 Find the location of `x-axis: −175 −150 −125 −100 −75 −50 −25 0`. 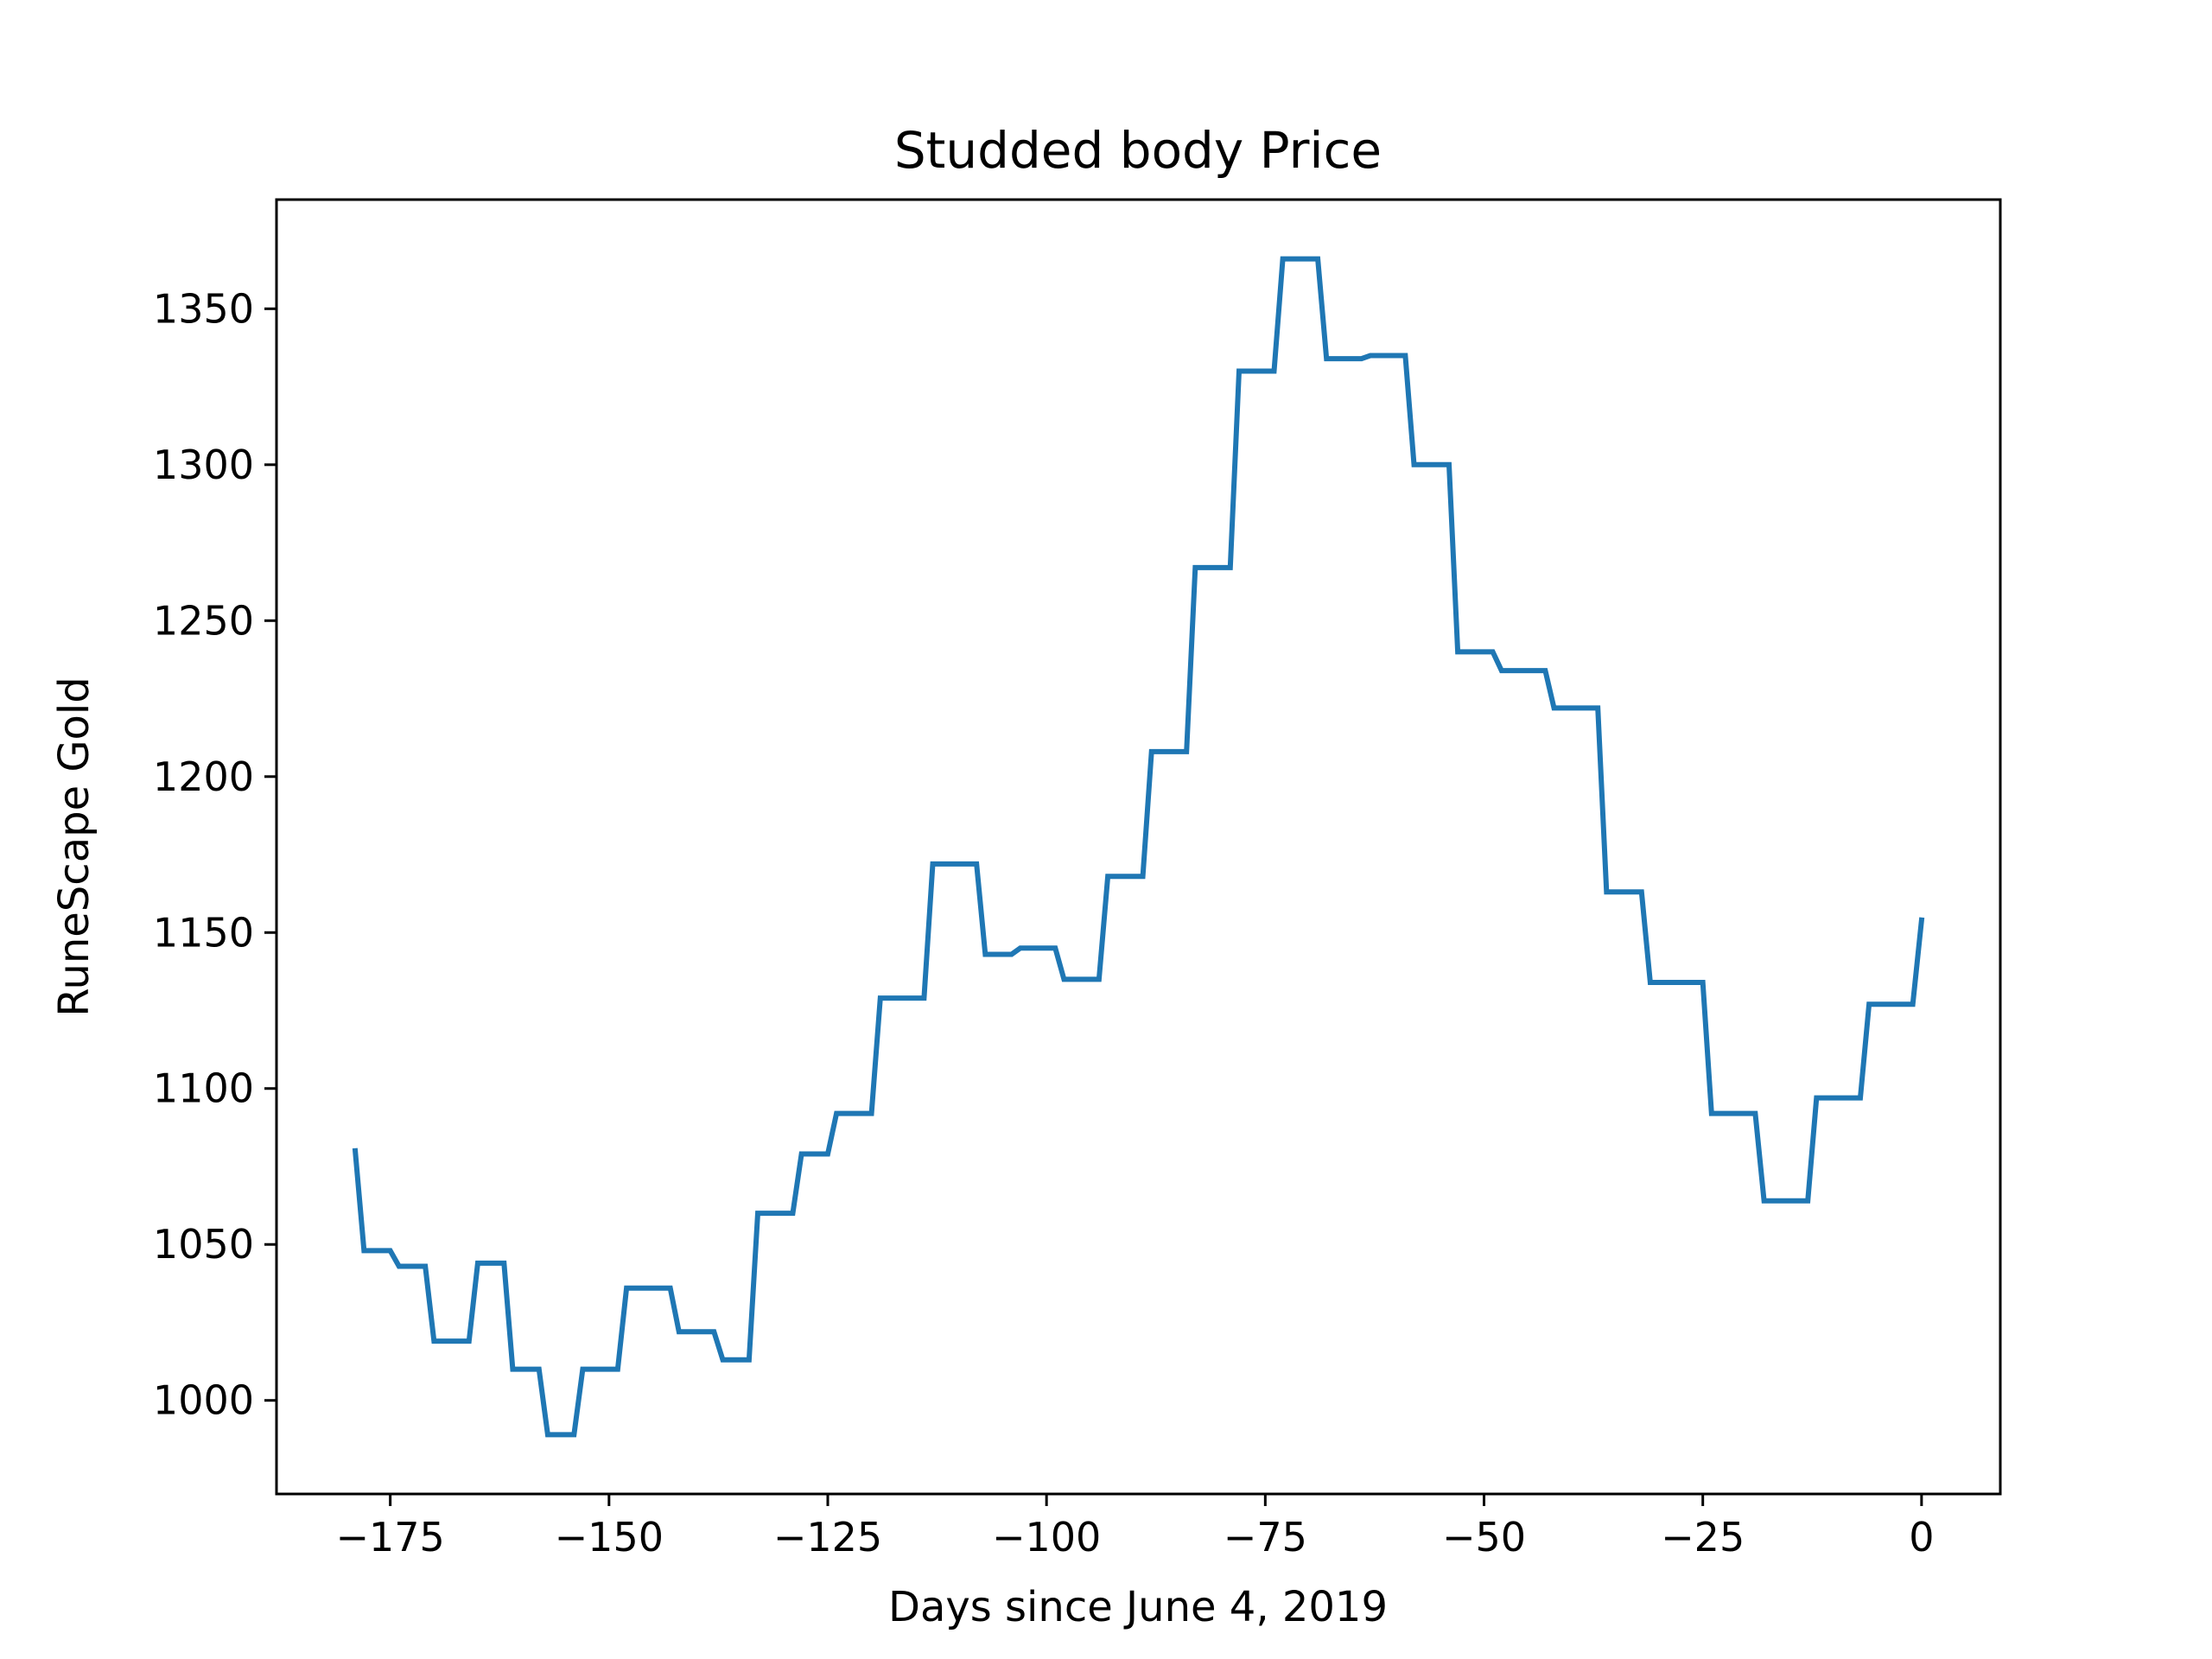

x-axis: −175 −150 −125 −100 −75 −50 −25 0 is located at coordinates (1134, 1527).